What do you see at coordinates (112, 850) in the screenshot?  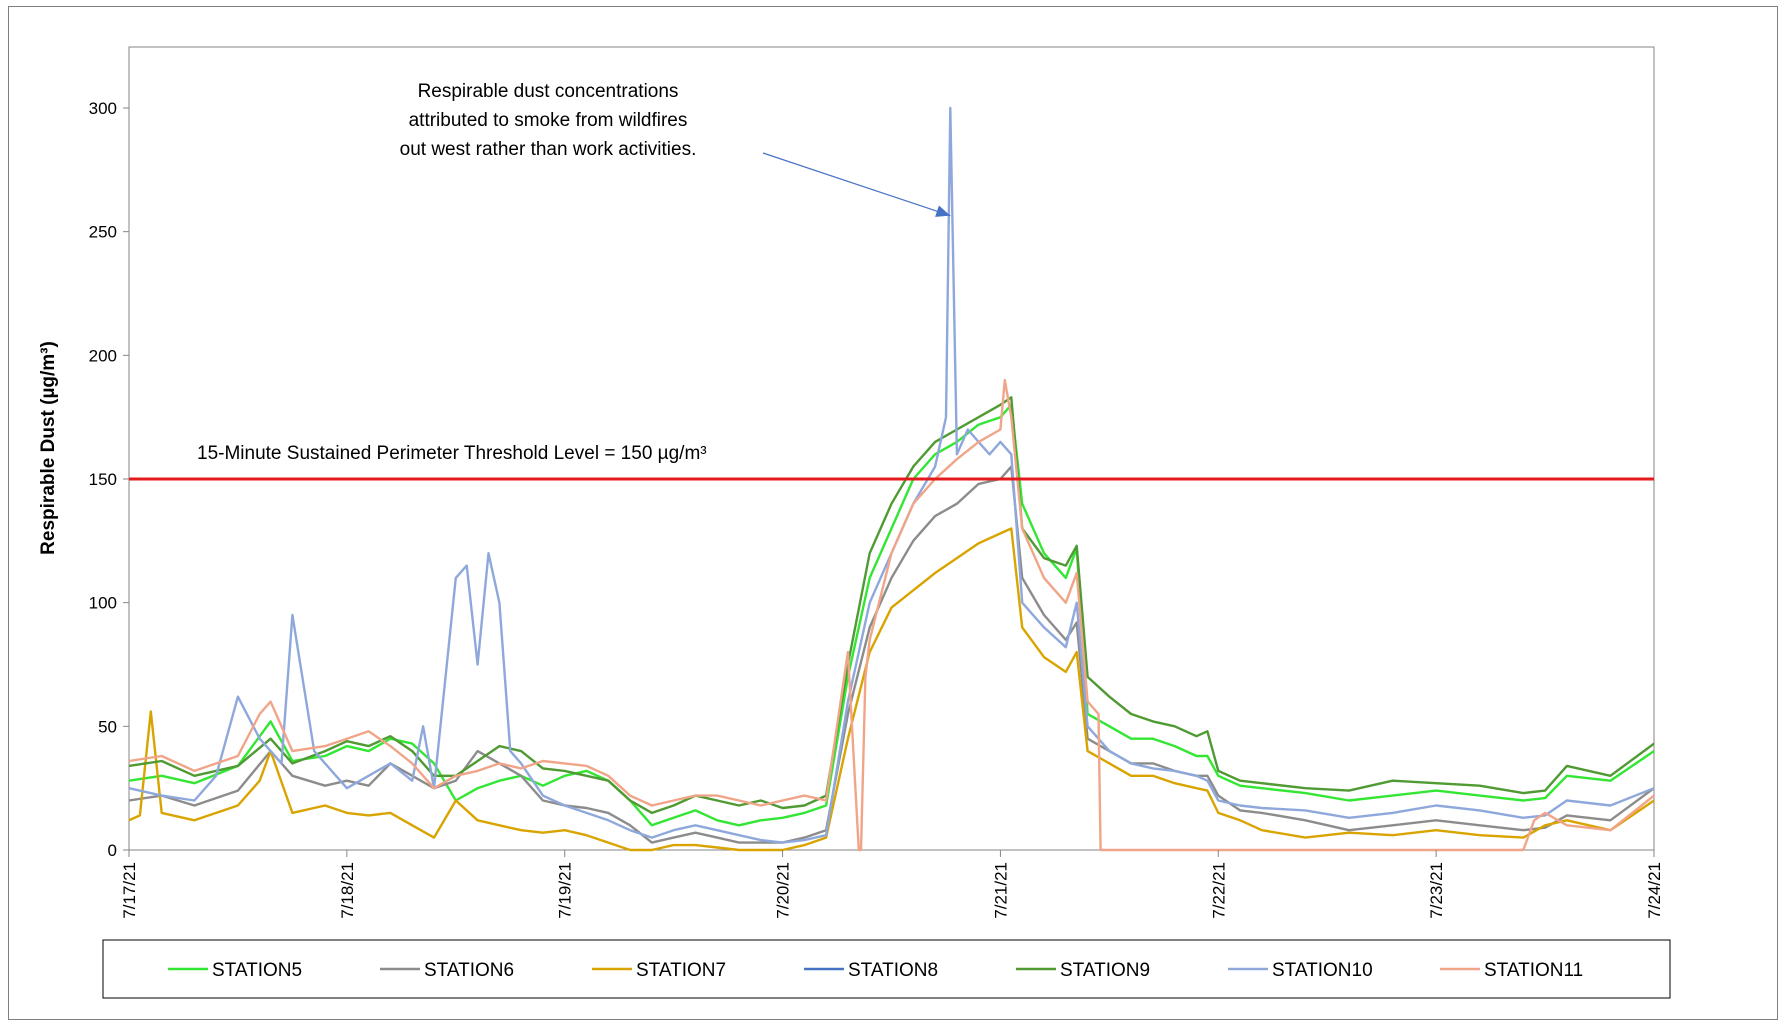 I see `y-tick-label: 0` at bounding box center [112, 850].